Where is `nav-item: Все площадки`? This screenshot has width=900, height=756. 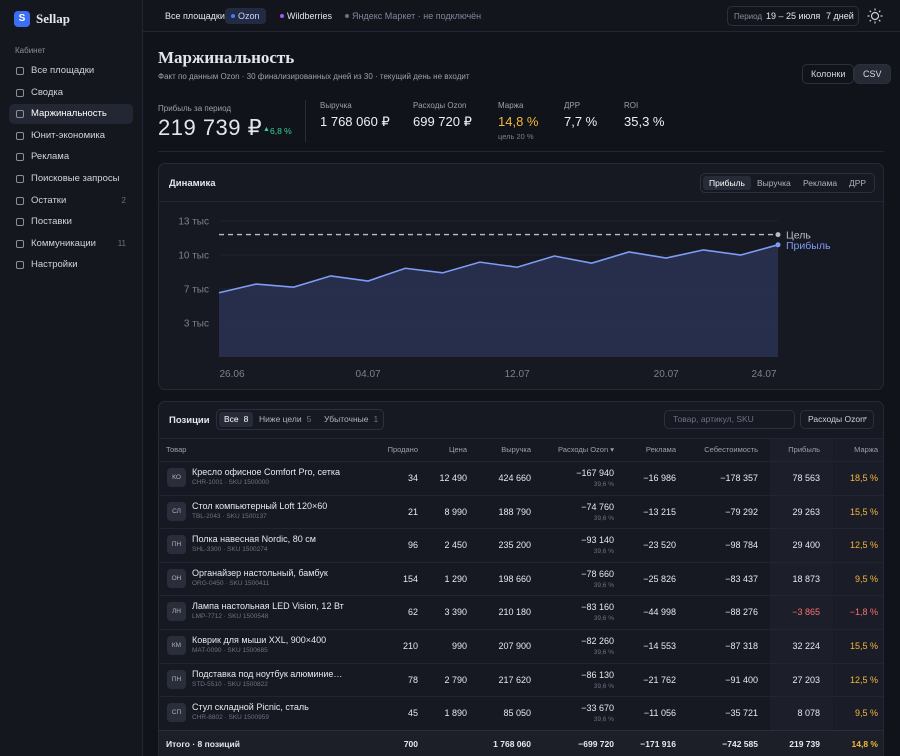
nav-item: Все площадки is located at coordinates (63, 70).